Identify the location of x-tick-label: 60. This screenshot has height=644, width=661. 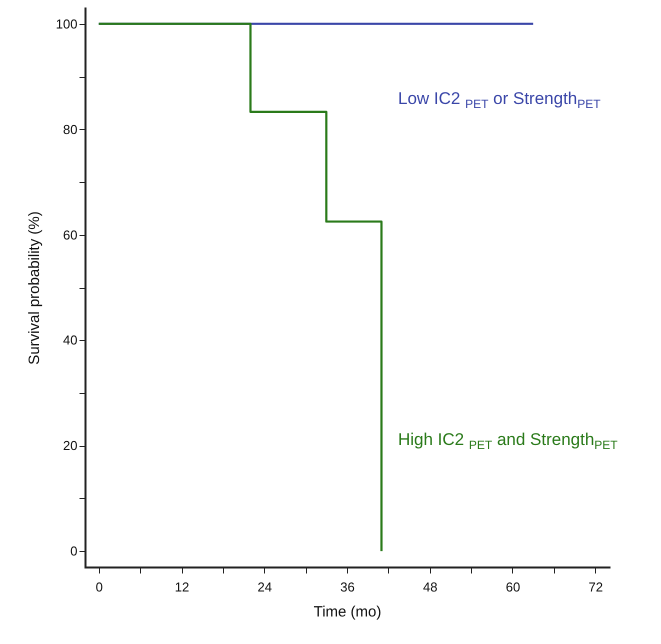
(513, 587).